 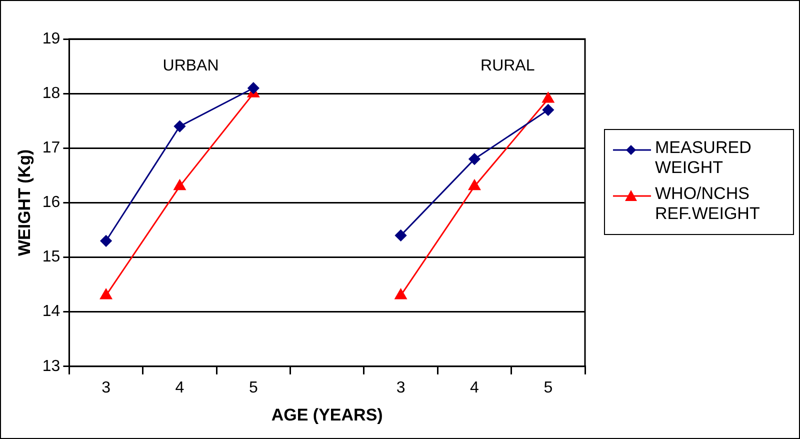 What do you see at coordinates (51, 257) in the screenshot?
I see `y-tick-label: 15` at bounding box center [51, 257].